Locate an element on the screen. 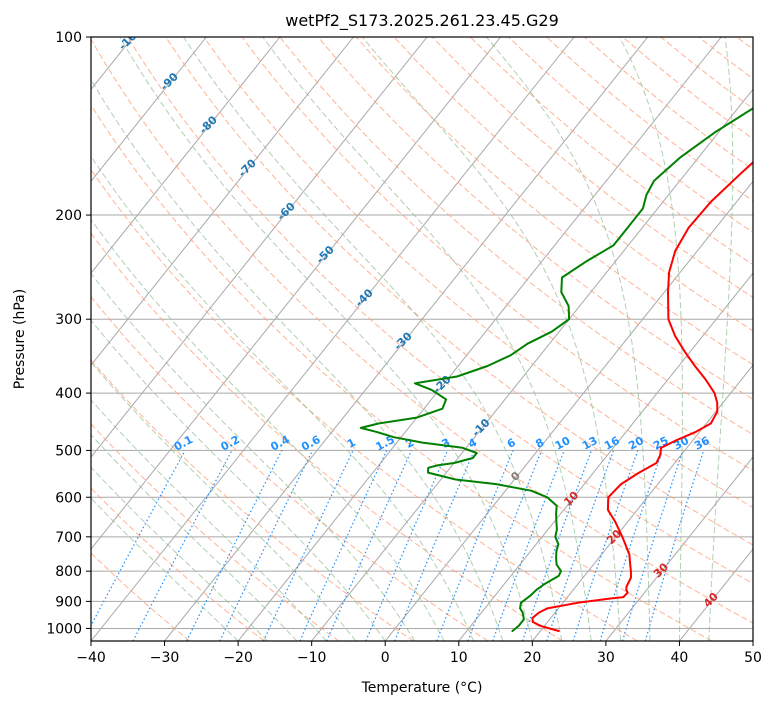 The width and height of the screenshot is (775, 708). mixing-ratio-label: 20 is located at coordinates (636, 443).